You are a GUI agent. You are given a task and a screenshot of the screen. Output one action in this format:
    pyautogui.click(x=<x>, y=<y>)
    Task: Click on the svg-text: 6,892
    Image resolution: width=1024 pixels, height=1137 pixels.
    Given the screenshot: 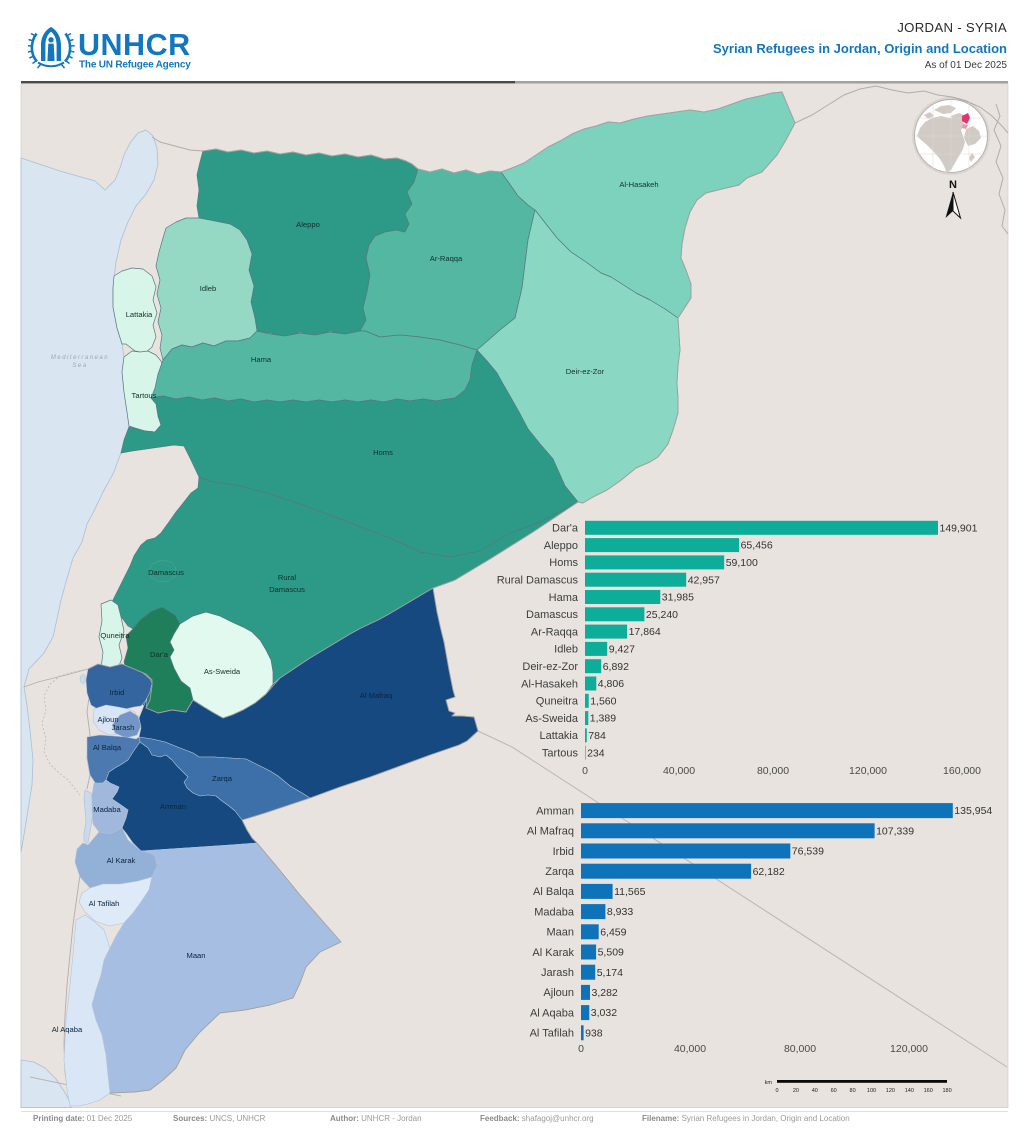 What is the action you would take?
    pyautogui.click(x=616, y=667)
    